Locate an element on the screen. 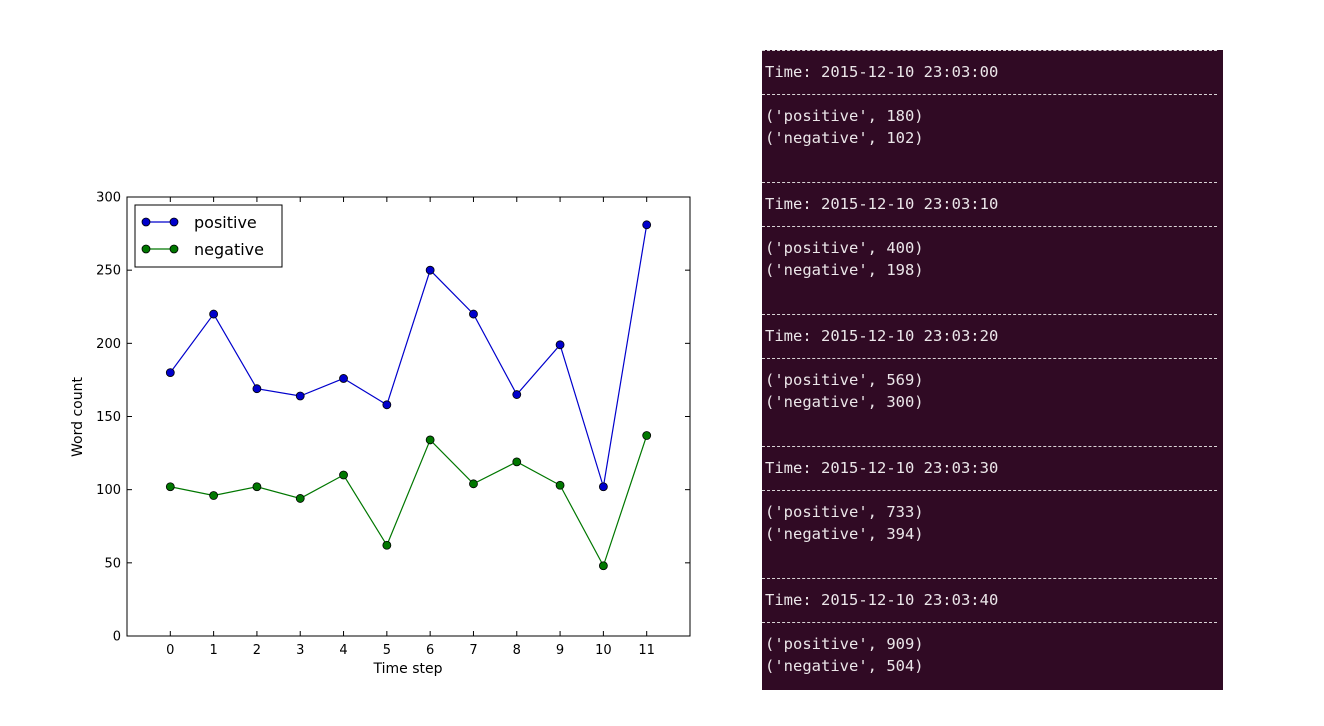  series-line-negative is located at coordinates (409, 501).